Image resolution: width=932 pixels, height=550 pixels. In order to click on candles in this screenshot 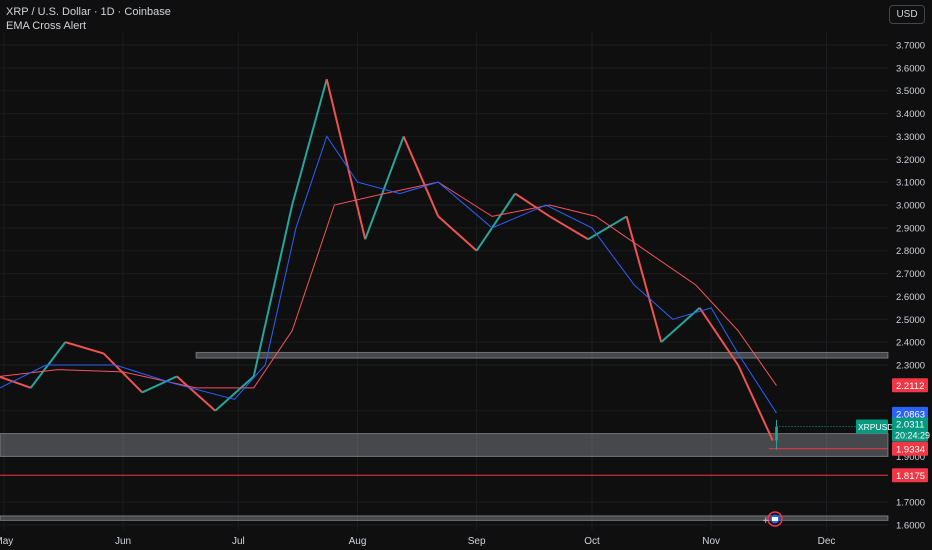, I will do `click(776, 434)`.